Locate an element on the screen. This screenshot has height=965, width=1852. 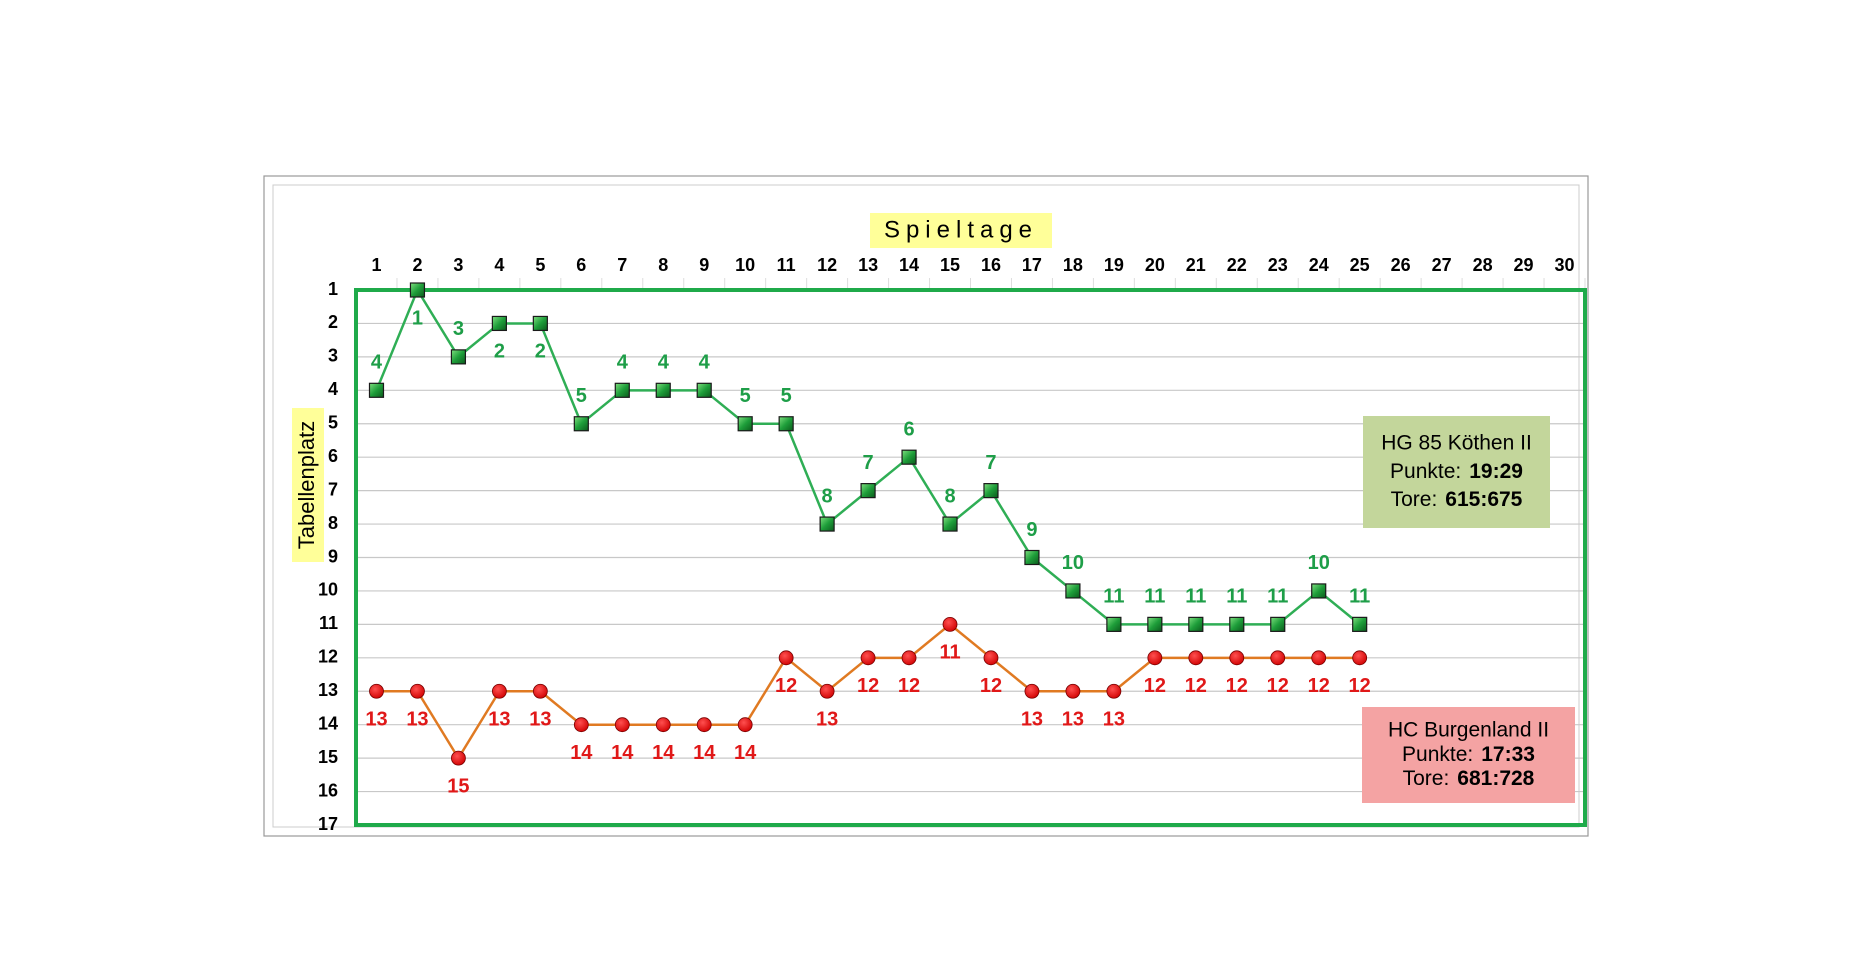
y-tick-label: 10 is located at coordinates (328, 590).